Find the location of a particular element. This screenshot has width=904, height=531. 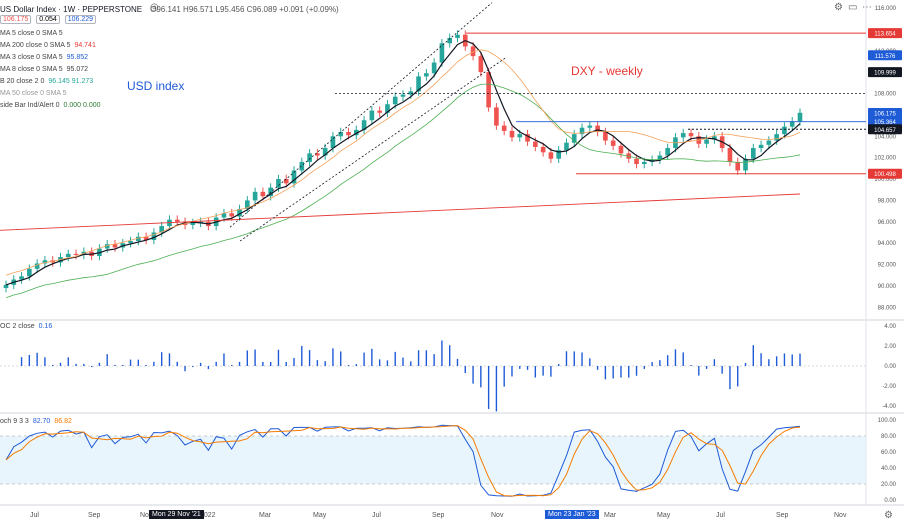

roc-label: OC 2 close is located at coordinates (17, 326).